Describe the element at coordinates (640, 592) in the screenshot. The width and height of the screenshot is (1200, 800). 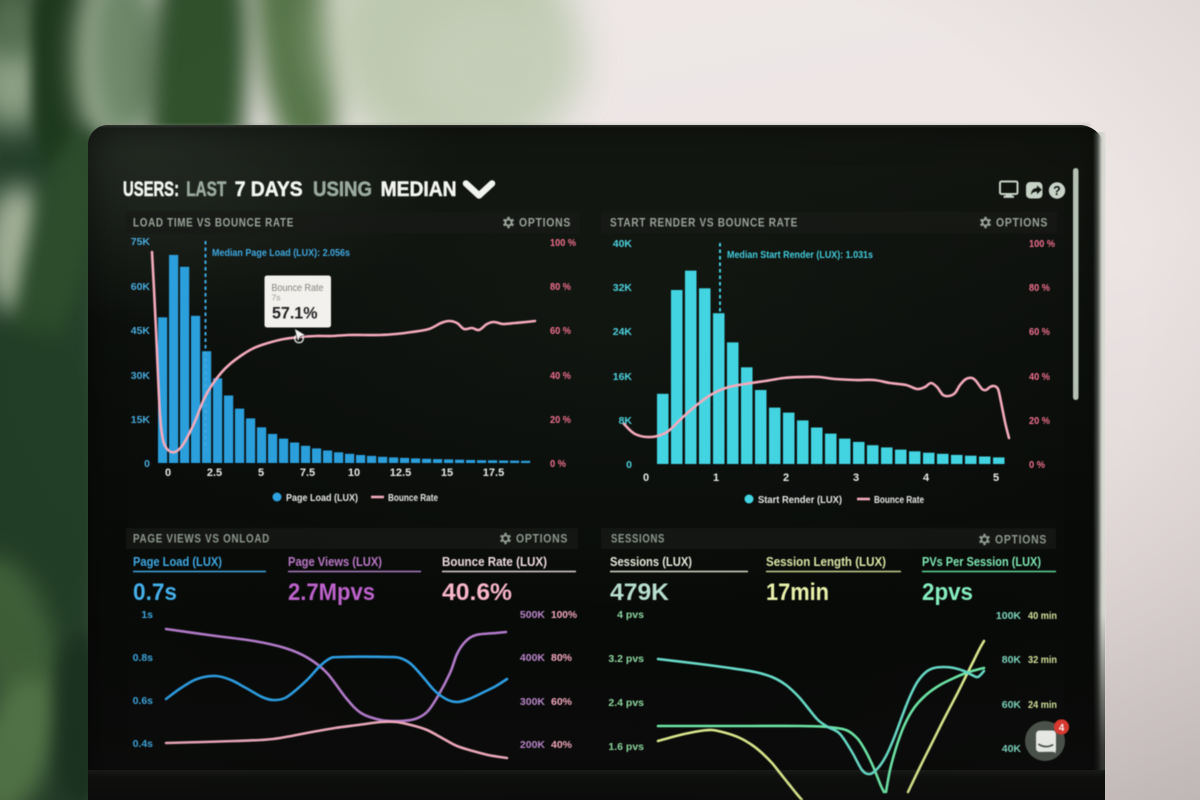
I see `svg-text: 479K` at that location.